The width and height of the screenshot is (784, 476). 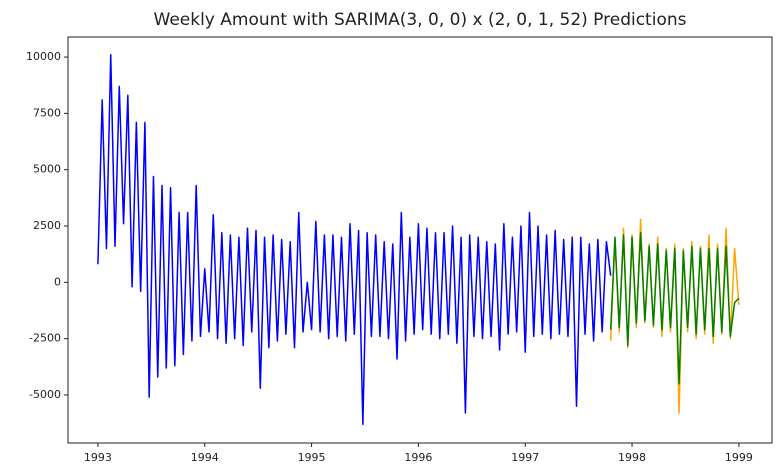 I want to click on y-tick-label: 7500, so click(x=47, y=112).